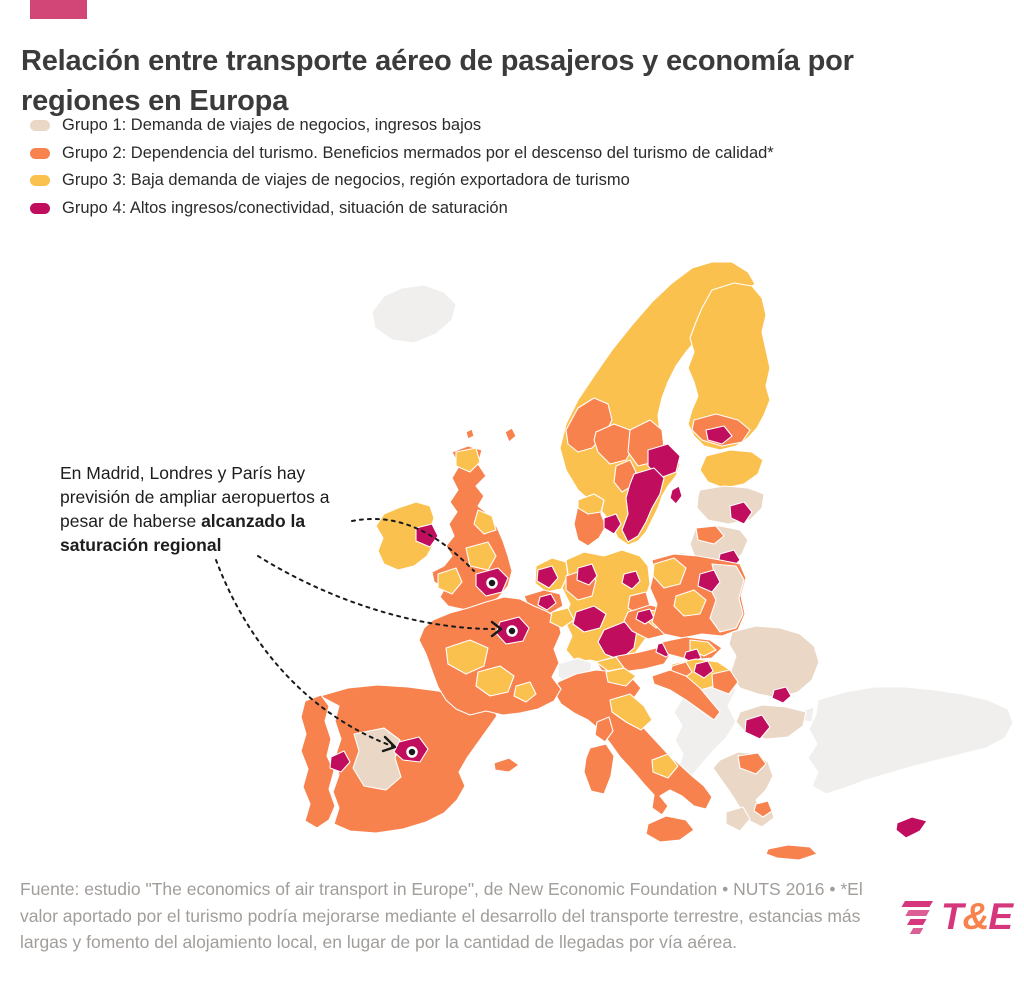 Image resolution: width=1024 pixels, height=991 pixels. What do you see at coordinates (470, 434) in the screenshot?
I see `map-region-faroe` at bounding box center [470, 434].